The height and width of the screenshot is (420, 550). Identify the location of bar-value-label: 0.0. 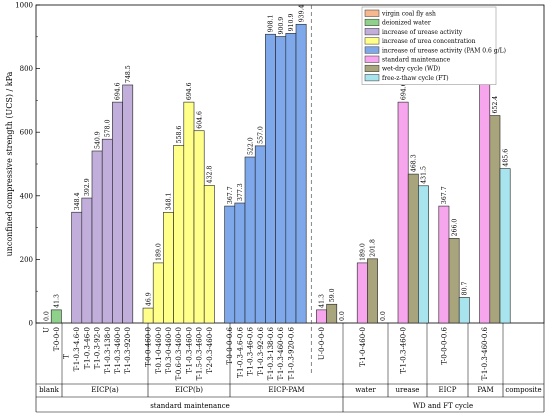
(46, 316).